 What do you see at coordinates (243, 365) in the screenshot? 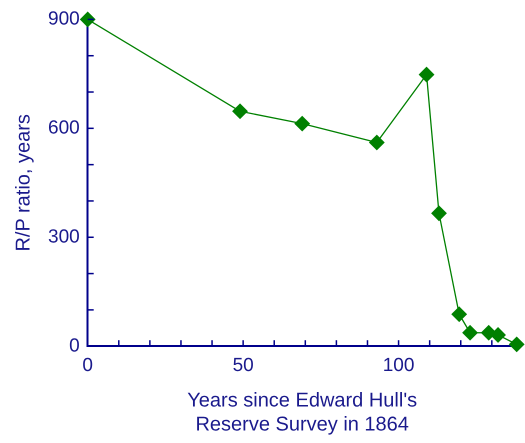
I see `x-tick-label: 50` at bounding box center [243, 365].